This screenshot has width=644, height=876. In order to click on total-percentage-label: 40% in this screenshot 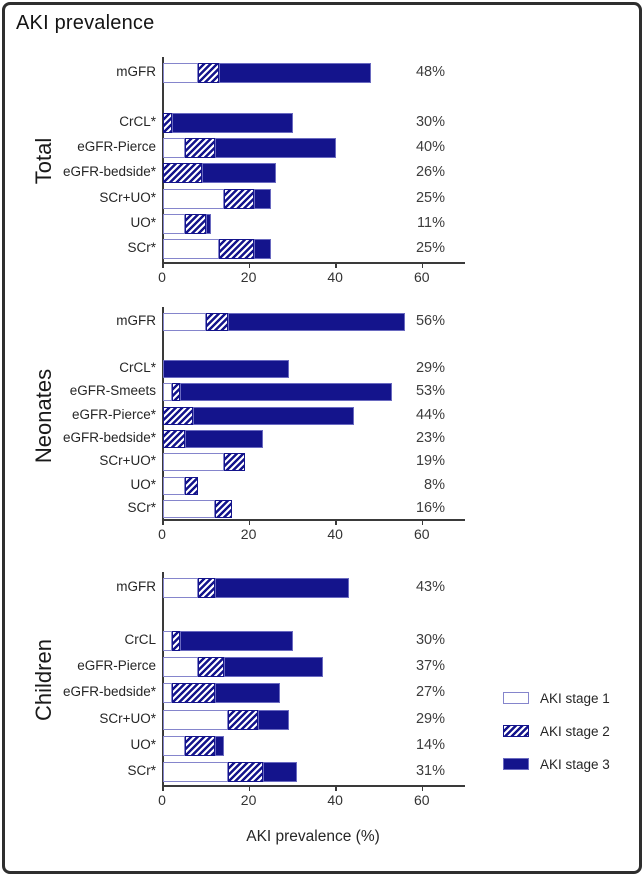, I will do `click(430, 147)`.